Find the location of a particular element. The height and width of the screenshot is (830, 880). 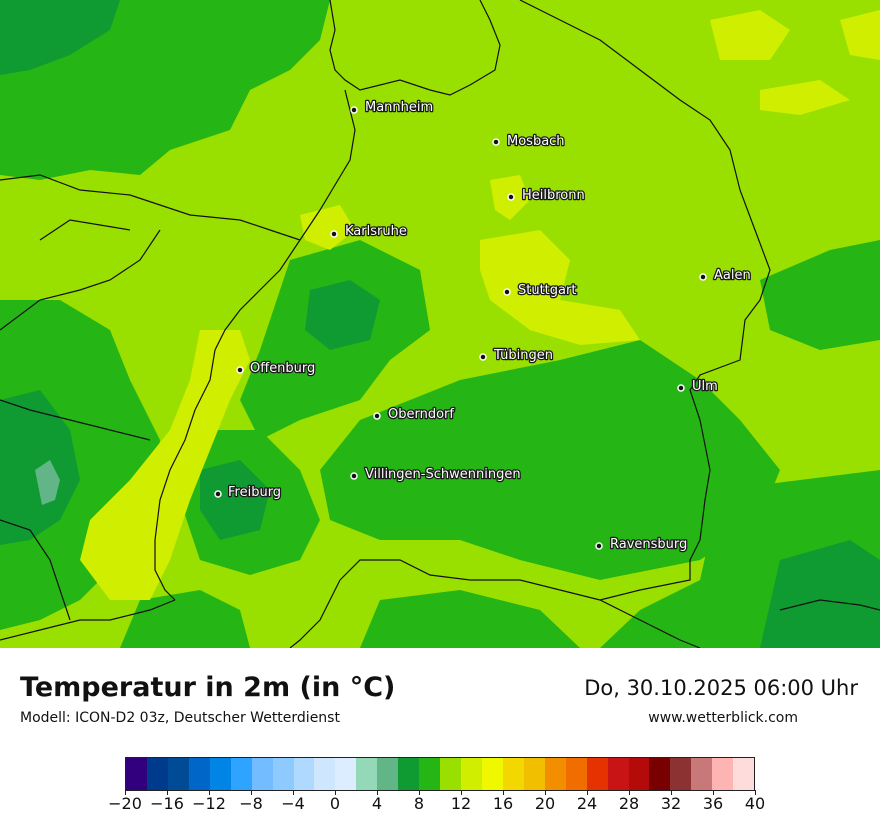

colorbar-tick-label: −16 is located at coordinates (167, 803).